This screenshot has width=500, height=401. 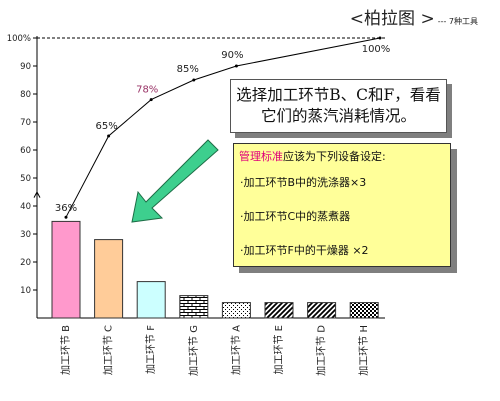 What do you see at coordinates (338, 95) in the screenshot?
I see `callout-line-1: 选择加工环节B、C和F，看看` at bounding box center [338, 95].